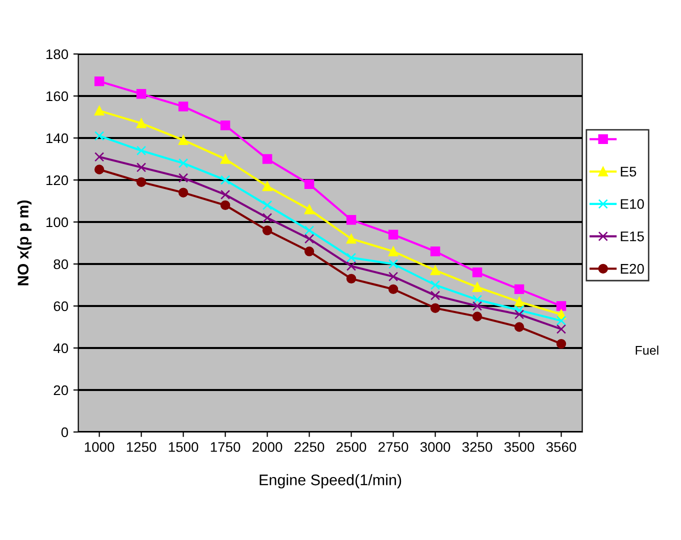 This screenshot has width=681, height=540. I want to click on x-axis-title: Engine Speed(1/min), so click(331, 481).